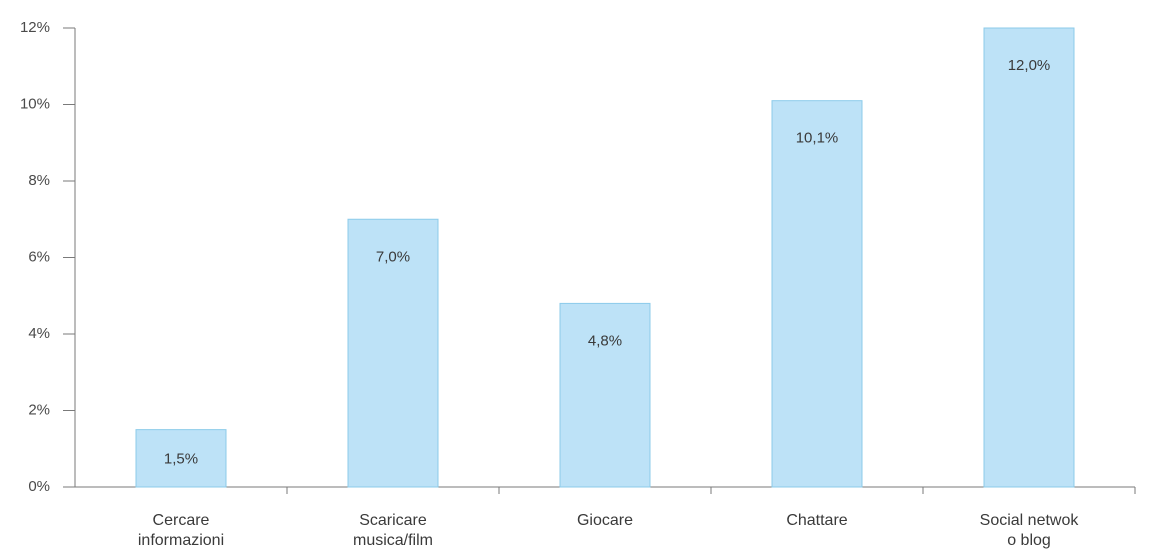 This screenshot has height=551, width=1150. What do you see at coordinates (39, 410) in the screenshot?
I see `y-tick-label: 2%` at bounding box center [39, 410].